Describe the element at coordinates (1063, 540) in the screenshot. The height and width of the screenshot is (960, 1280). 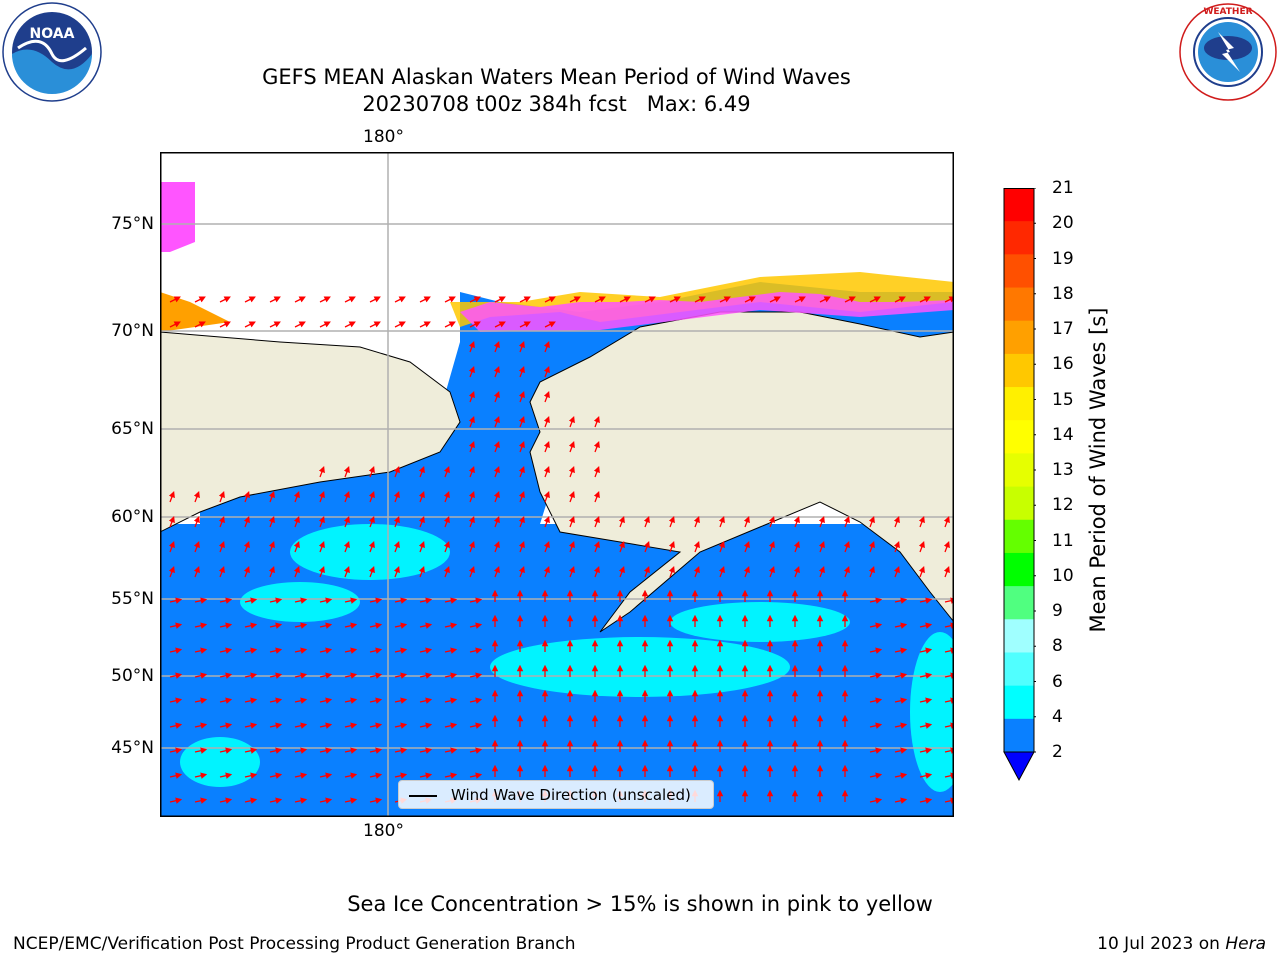
I see `colorbar-tick-label: 11` at that location.